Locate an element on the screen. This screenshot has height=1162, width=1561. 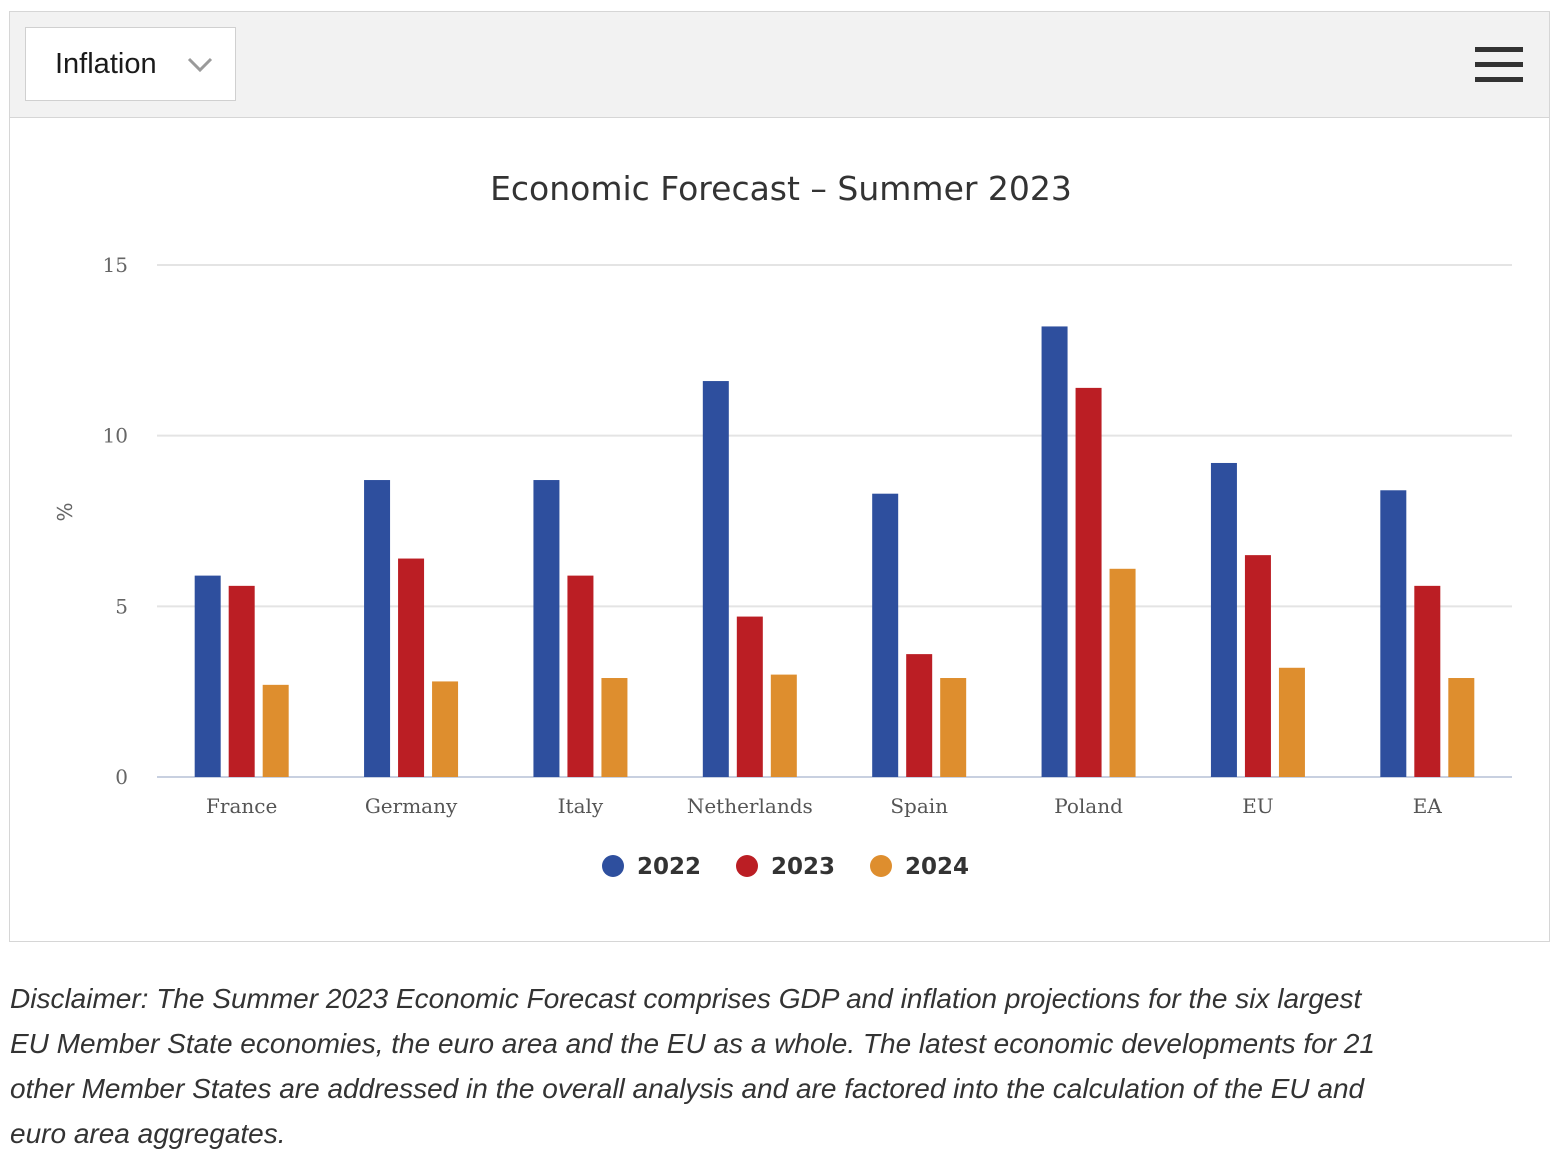
x-tick-label: France is located at coordinates (241, 806).